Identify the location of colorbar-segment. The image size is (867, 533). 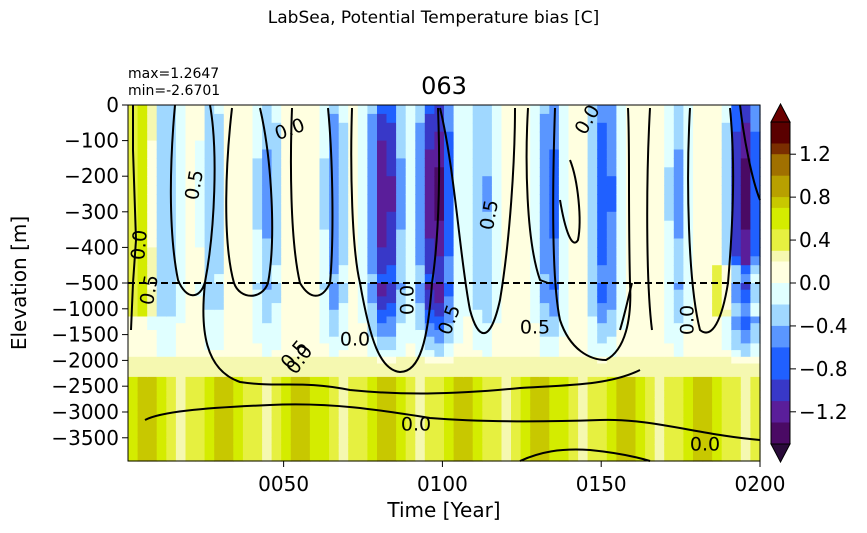
(780, 192).